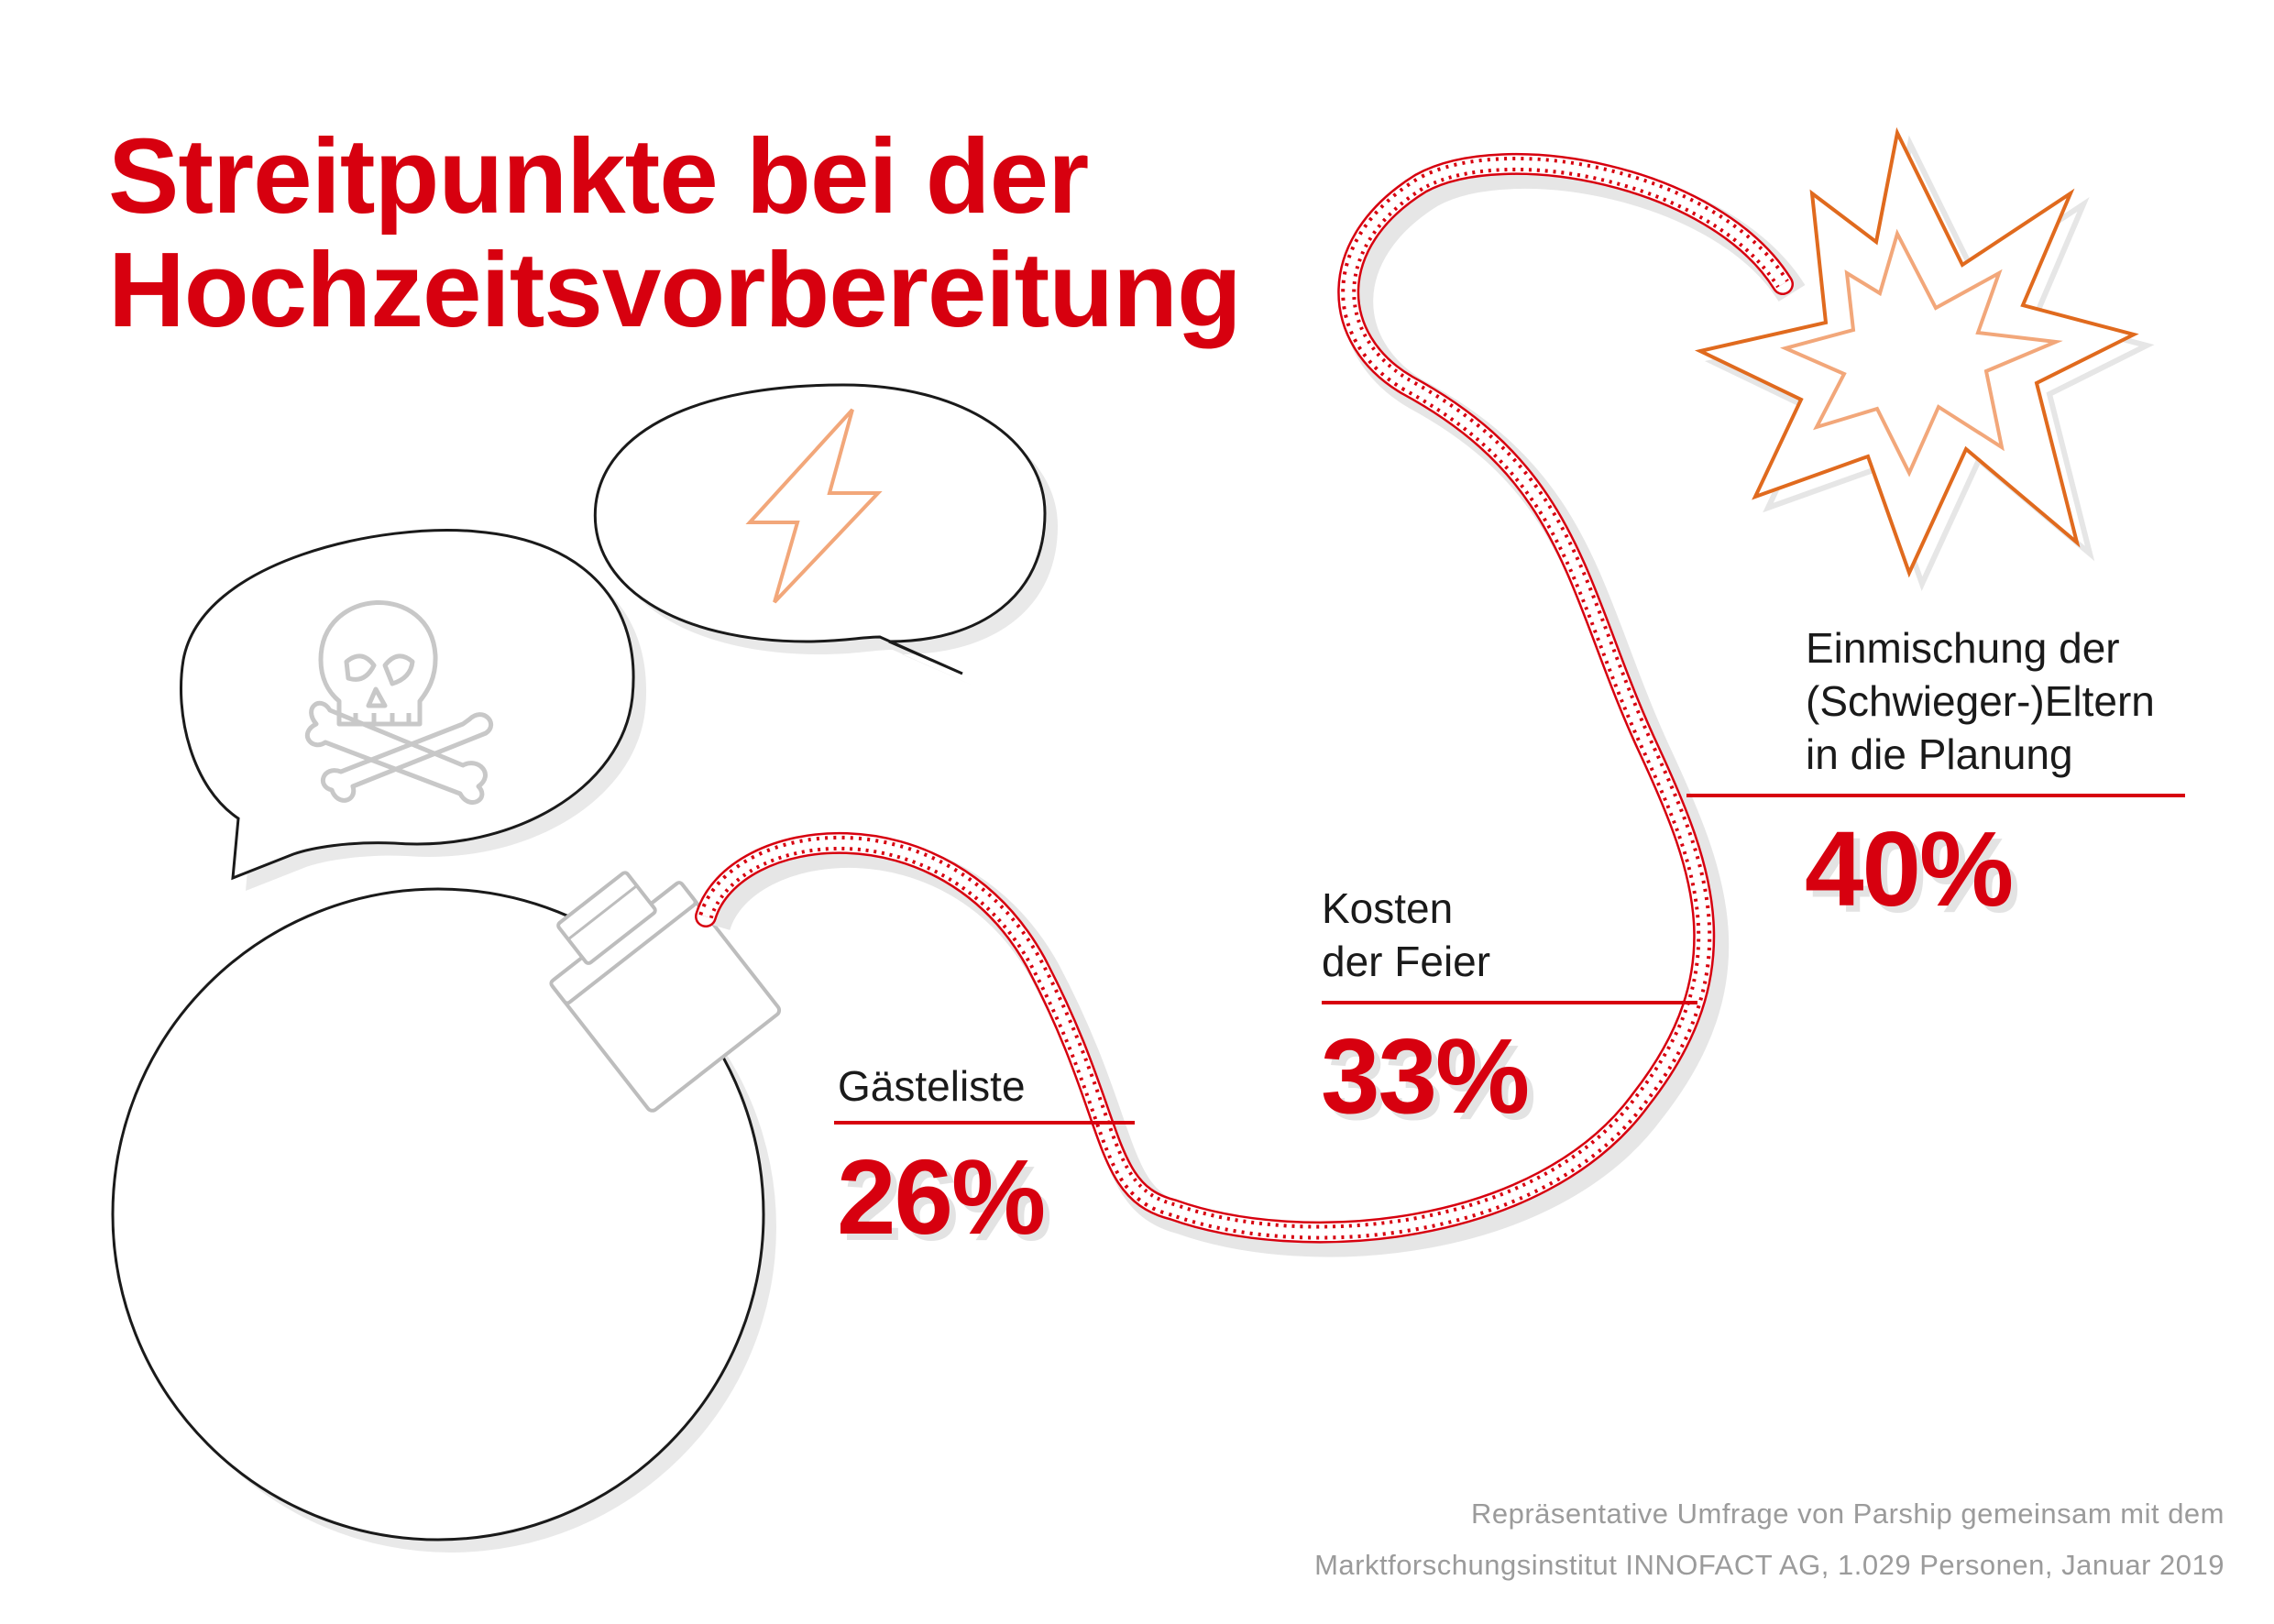 This screenshot has width=2274, height=1624. Describe the element at coordinates (1406, 934) in the screenshot. I see `category-label-kosten: Kosten der Feier` at that location.